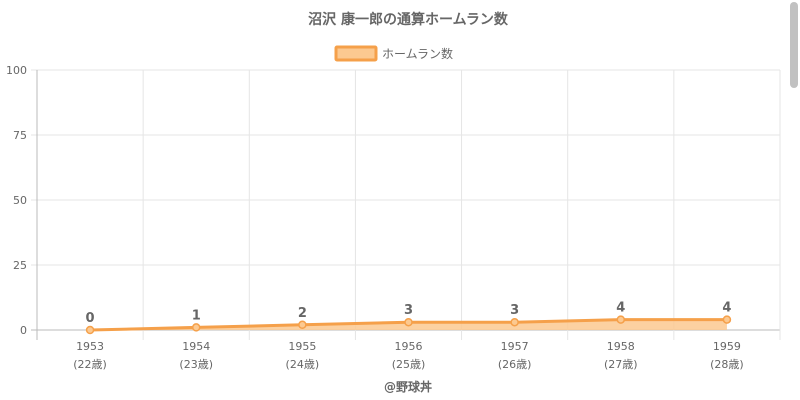 This screenshot has height=400, width=800. Describe the element at coordinates (303, 364) in the screenshot. I see `x-tick-sublabel: (24歳)` at that location.